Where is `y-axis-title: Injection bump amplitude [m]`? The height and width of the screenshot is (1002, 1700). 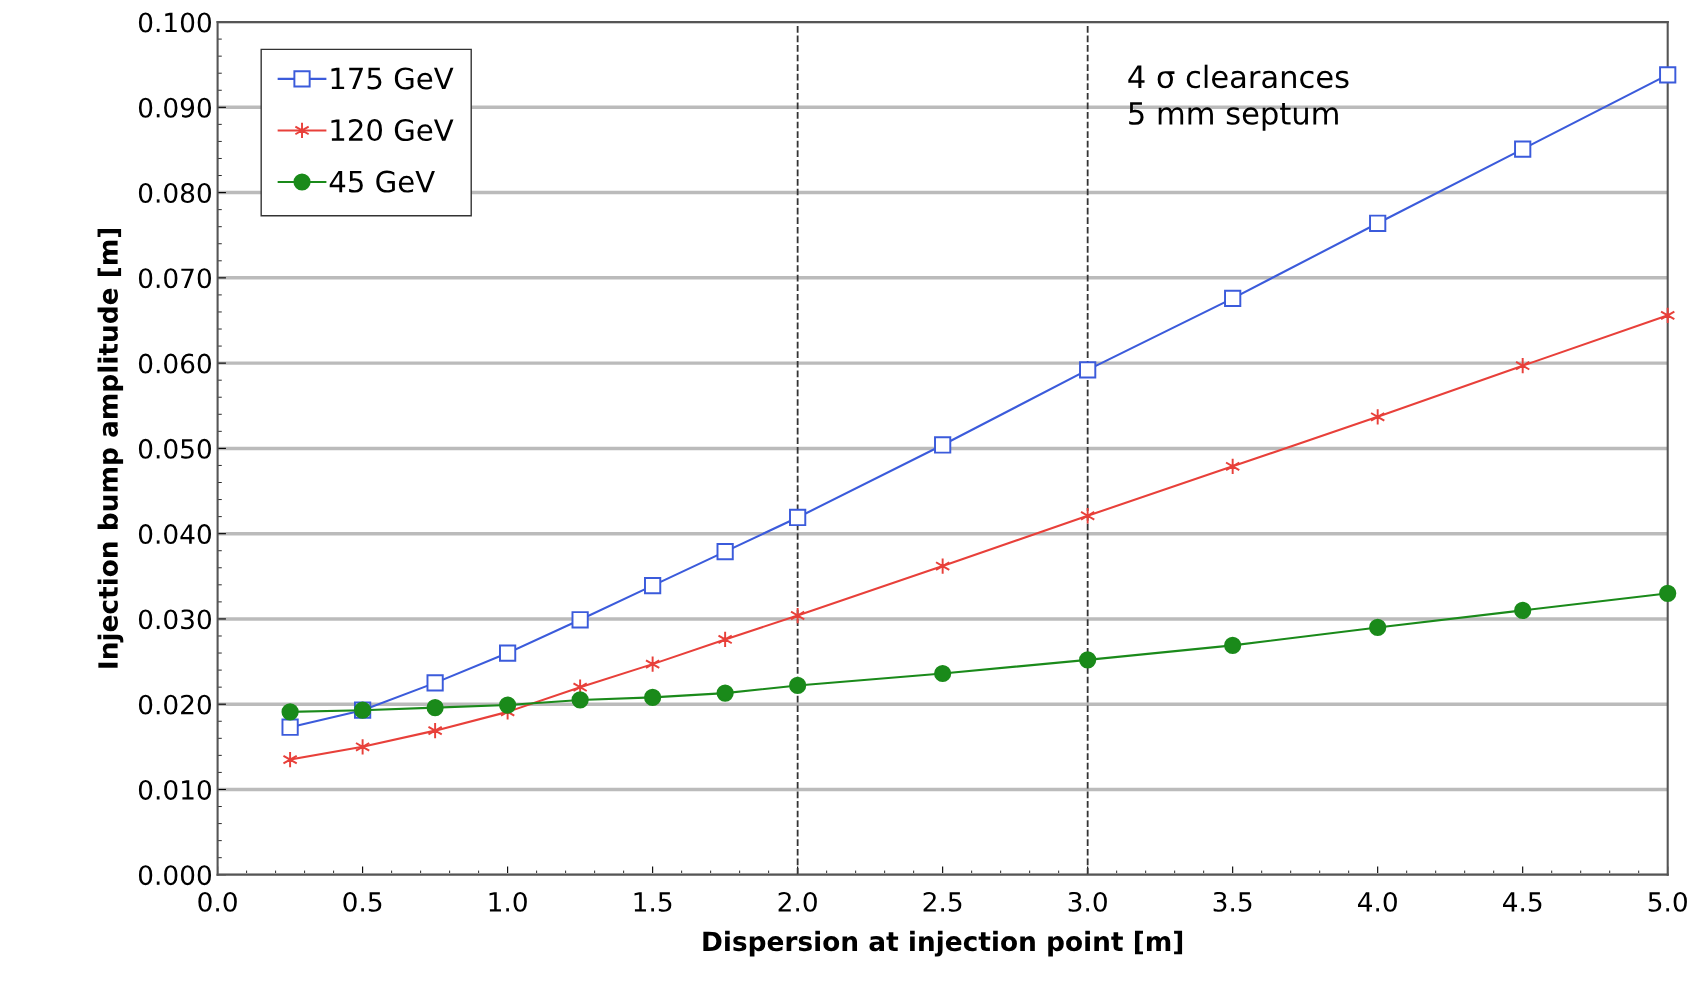
y-axis-title: Injection bump amplitude [m] is located at coordinates (110, 448).